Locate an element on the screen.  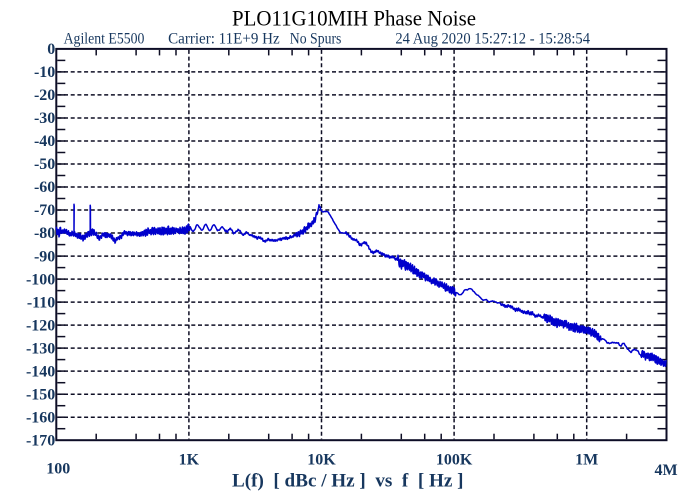
svg-text: 4M is located at coordinates (665, 470).